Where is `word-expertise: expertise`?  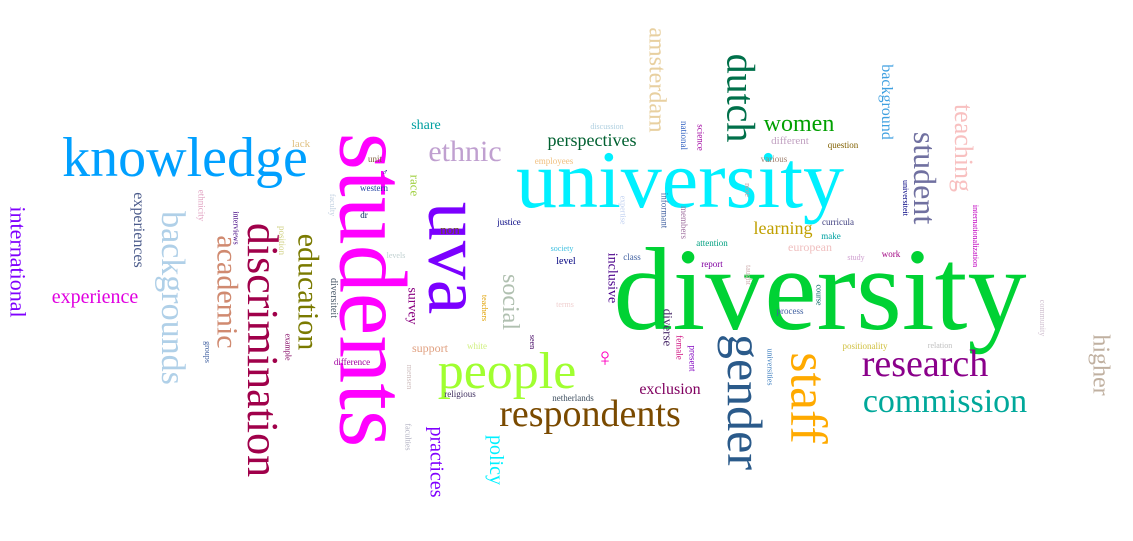 word-expertise: expertise is located at coordinates (622, 210).